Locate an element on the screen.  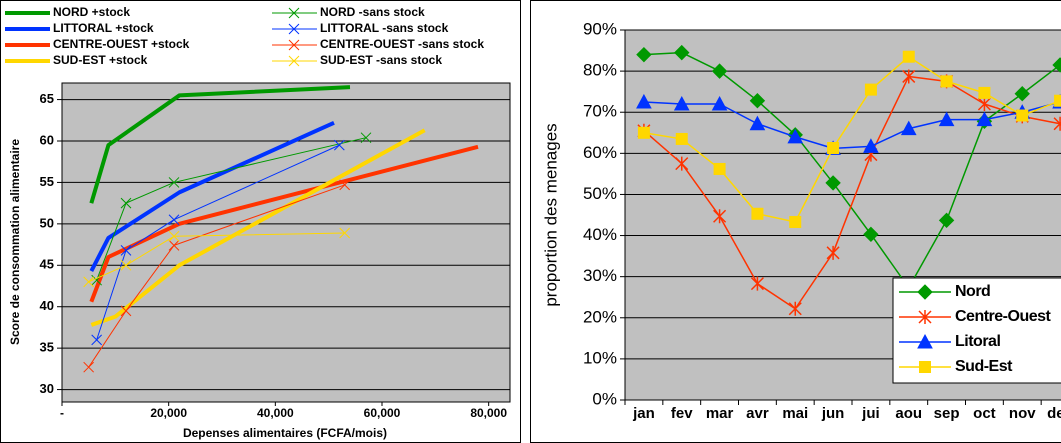
y-tick-label: 60 is located at coordinates (47, 139).